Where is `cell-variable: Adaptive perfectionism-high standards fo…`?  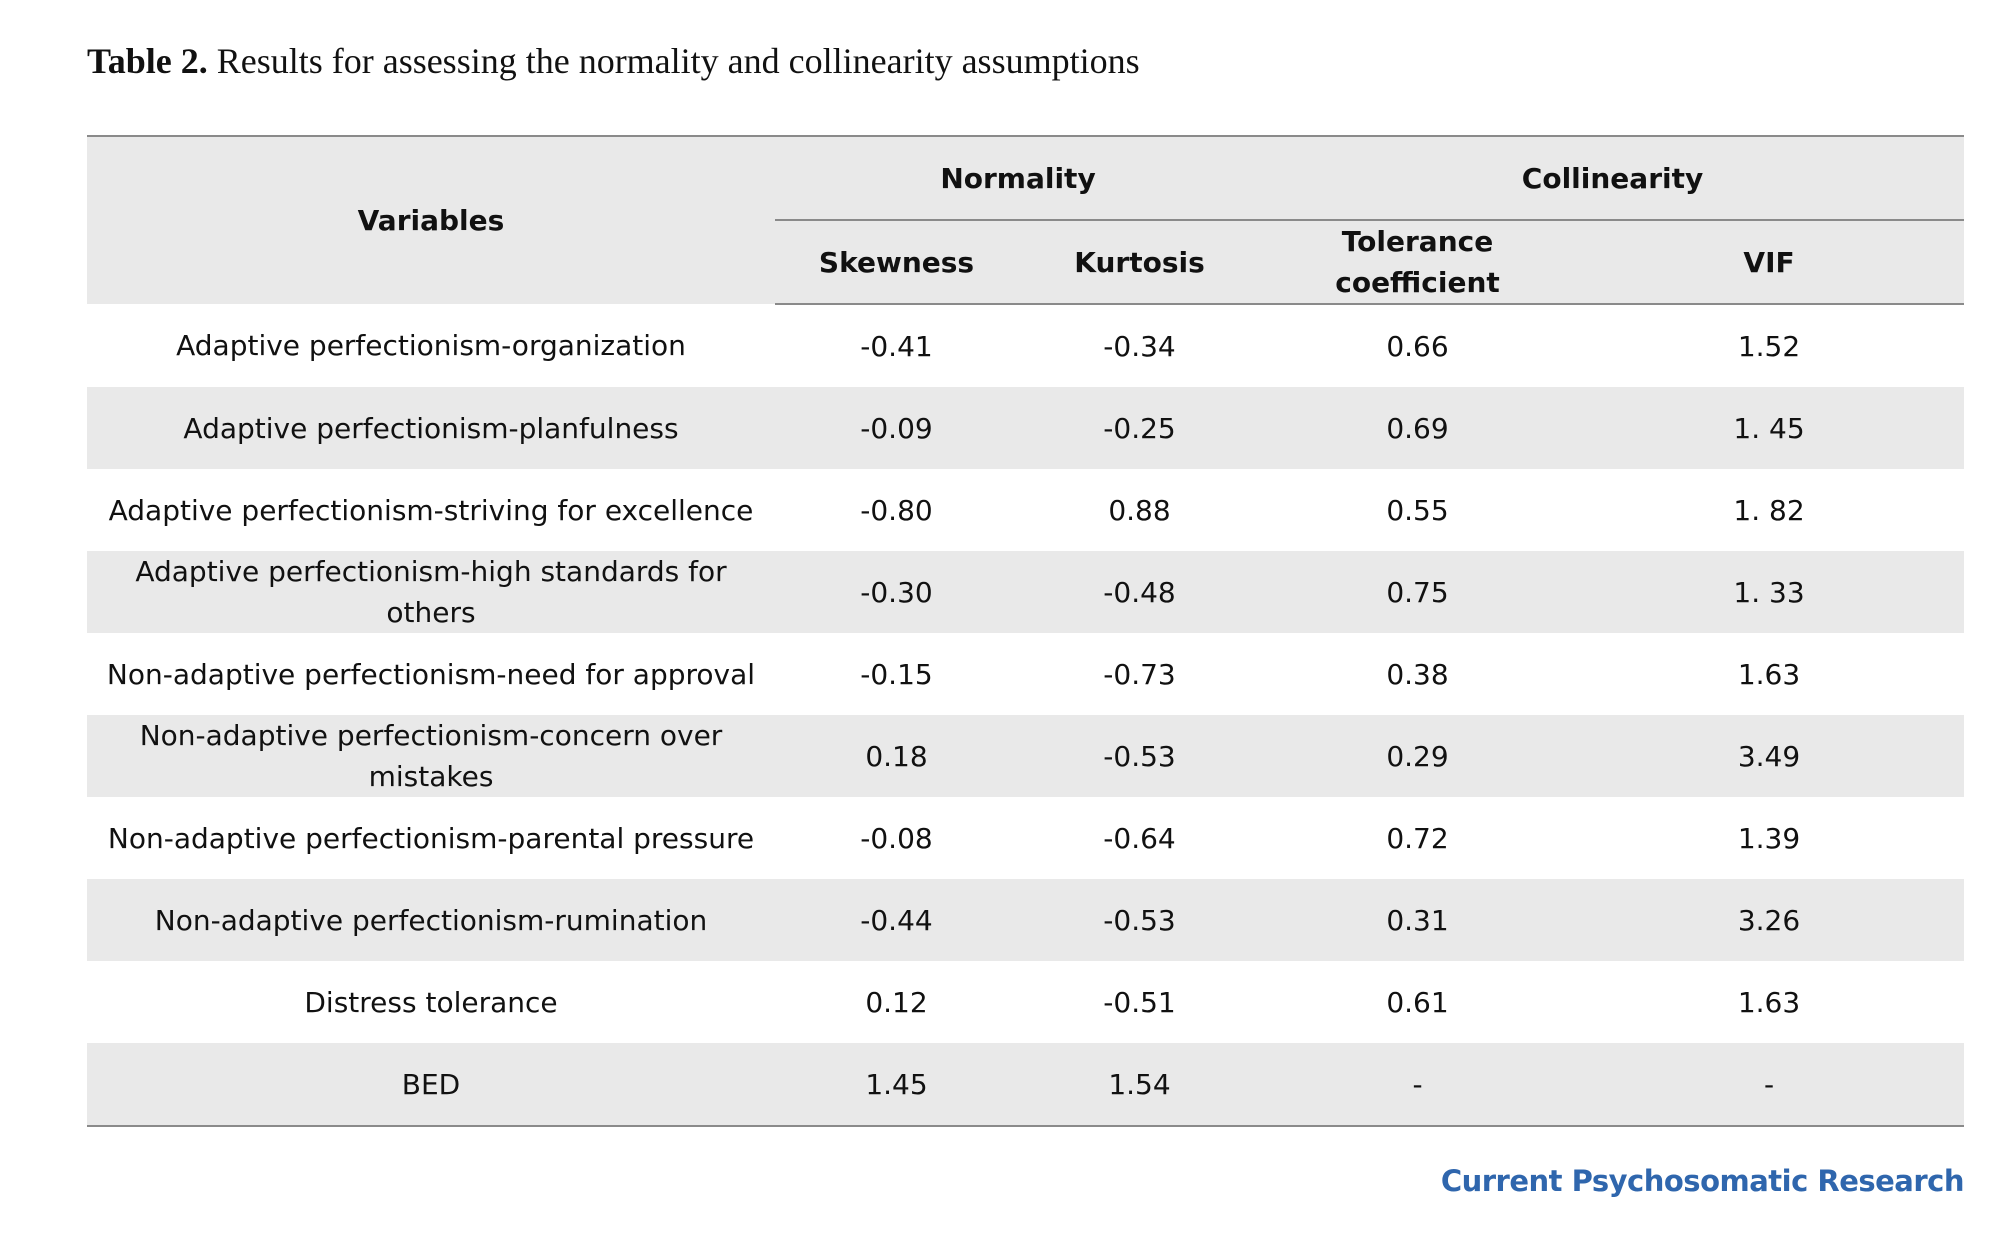 cell-variable: Adaptive perfectionism-high standards fo… is located at coordinates (431, 592).